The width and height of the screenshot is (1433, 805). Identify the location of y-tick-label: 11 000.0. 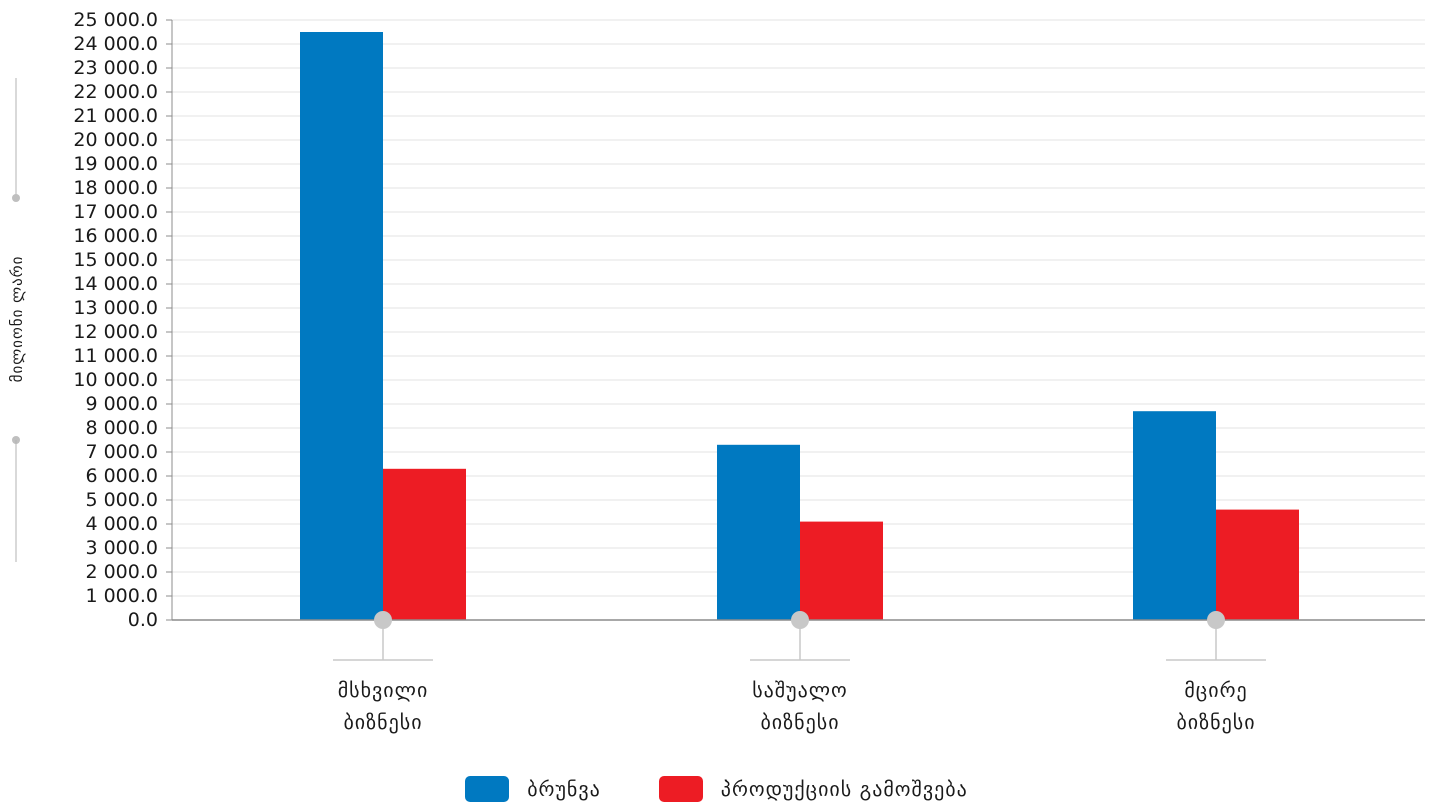
(115, 356).